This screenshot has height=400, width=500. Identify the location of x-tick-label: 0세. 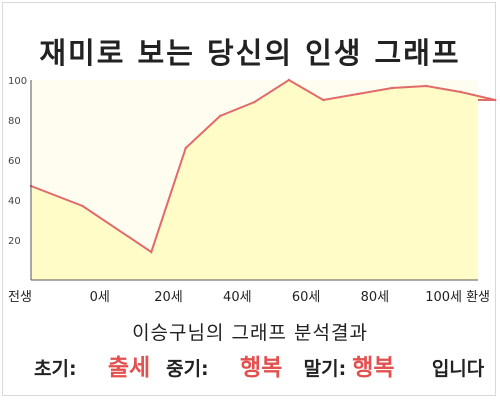
(100, 297).